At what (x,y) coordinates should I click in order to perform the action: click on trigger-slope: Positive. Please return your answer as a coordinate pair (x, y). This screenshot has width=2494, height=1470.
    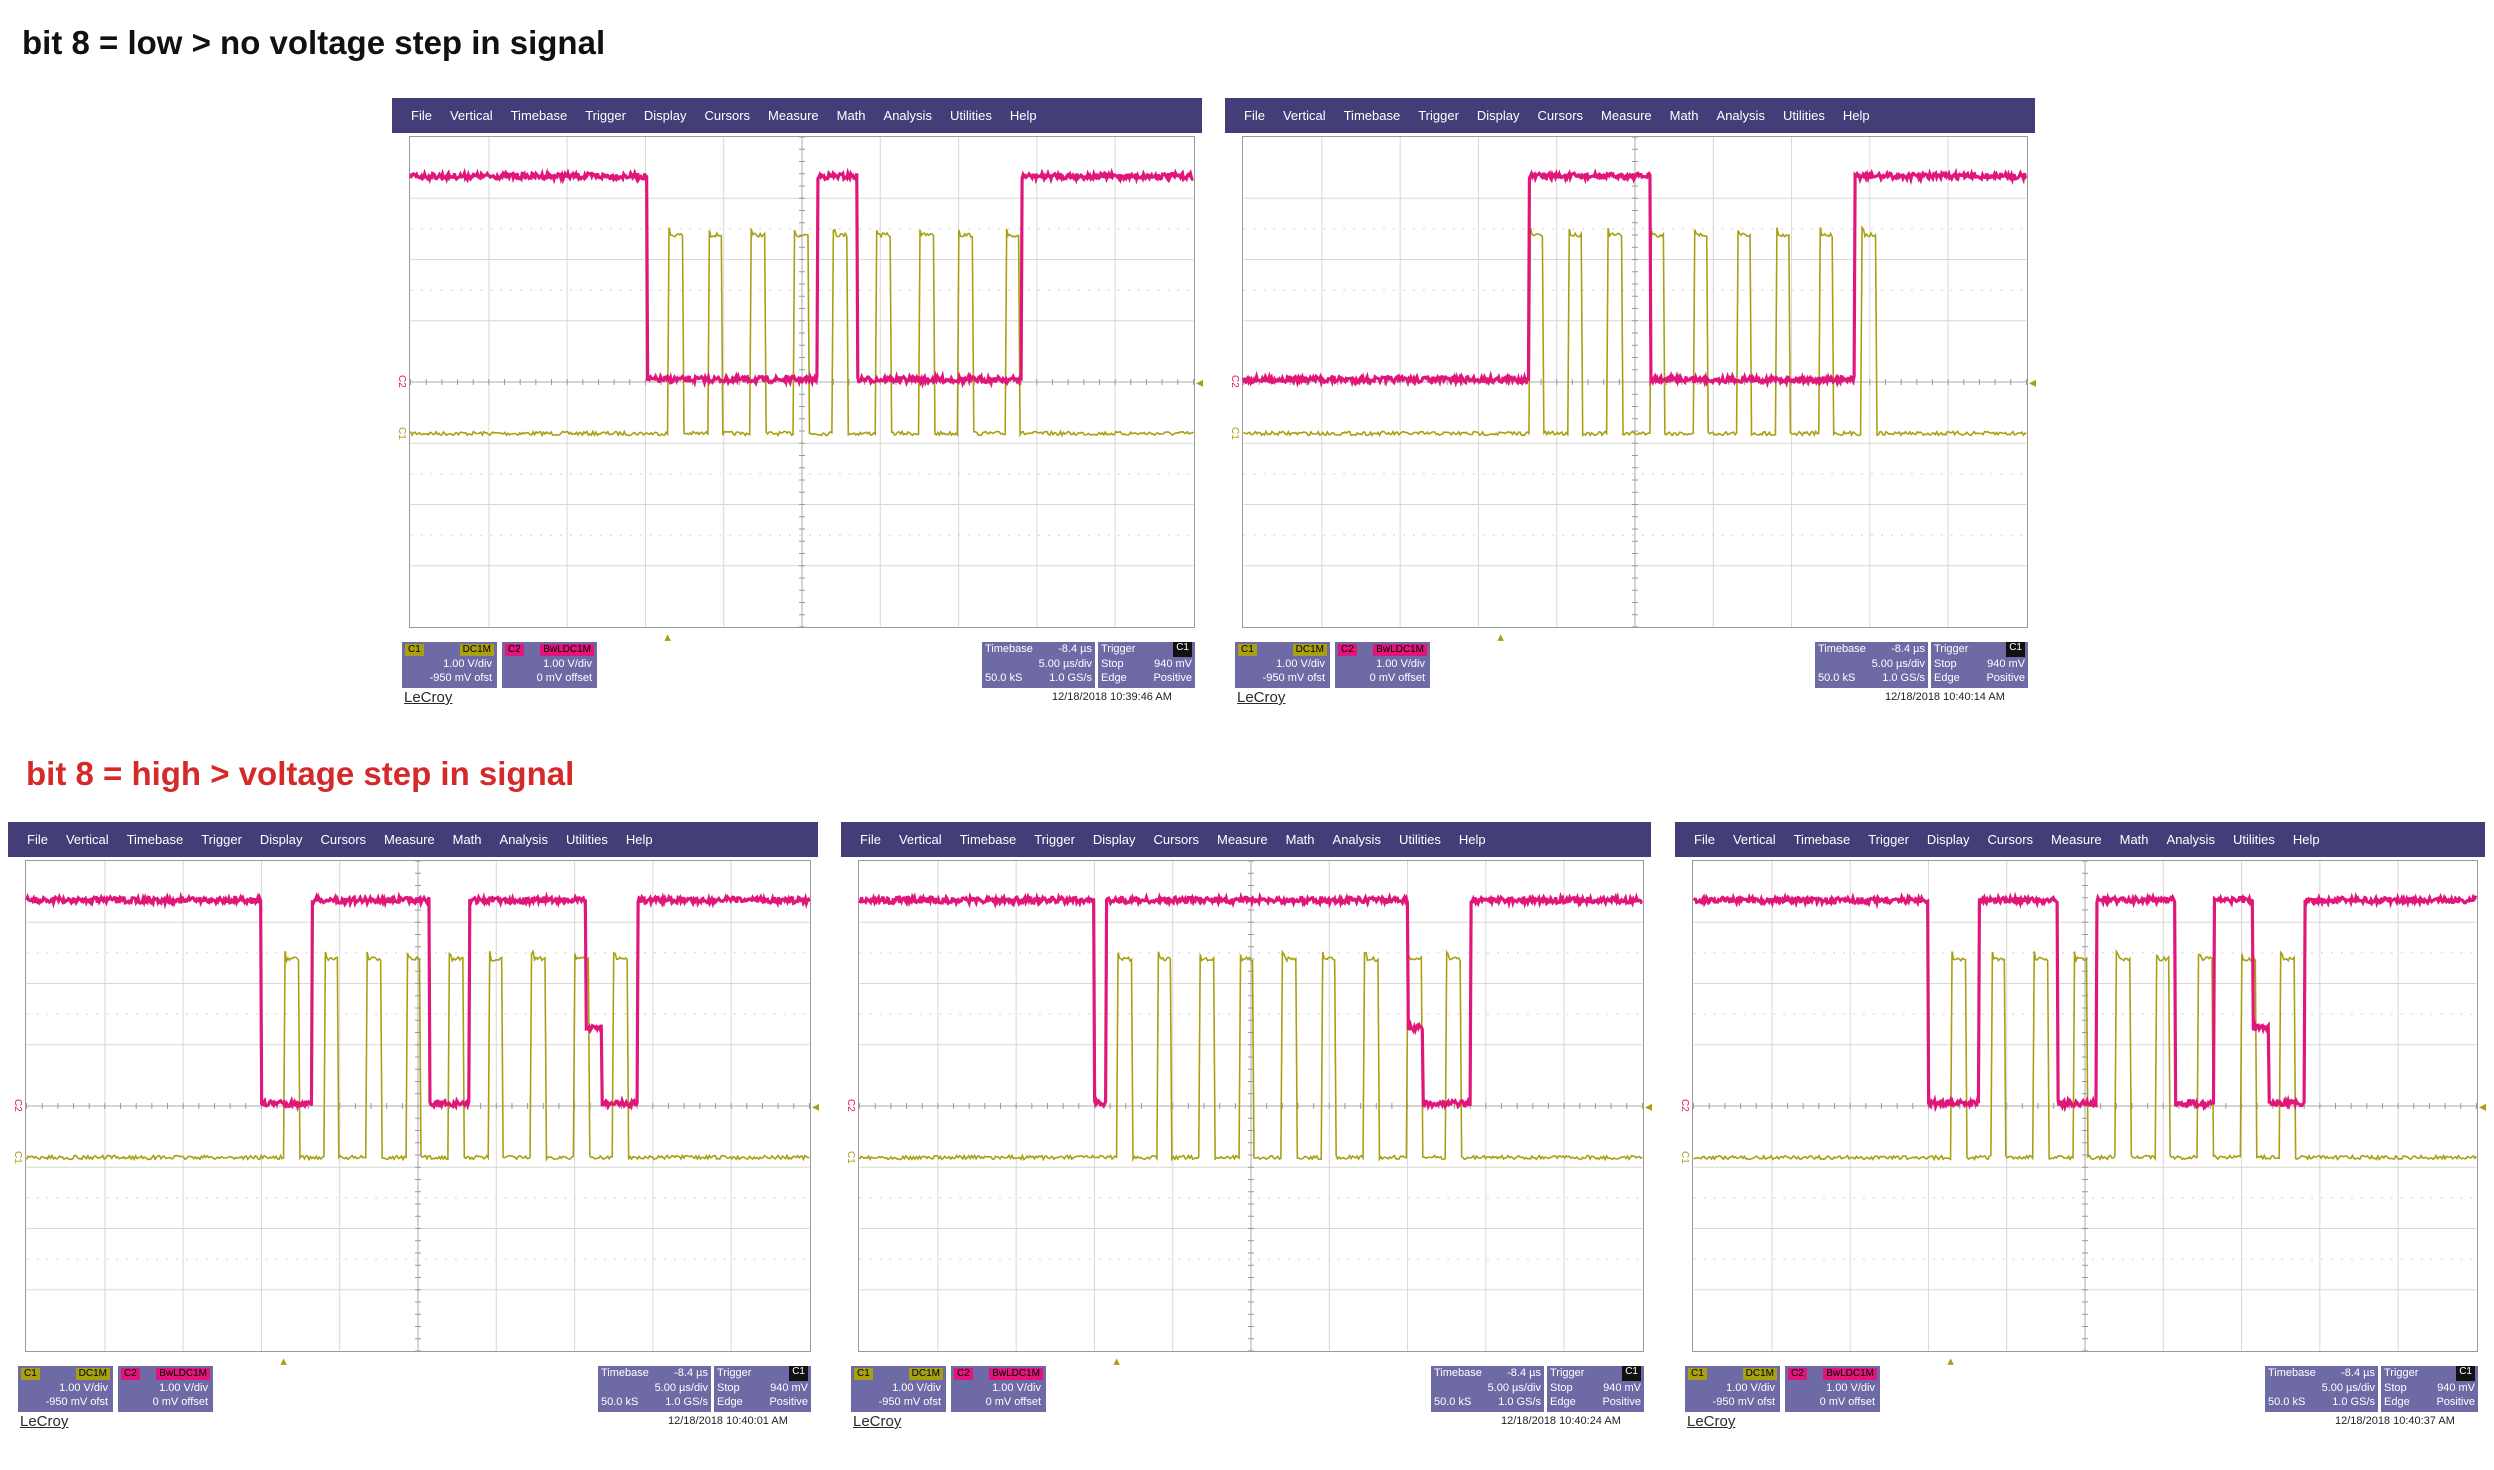
    Looking at the image, I should click on (1621, 1402).